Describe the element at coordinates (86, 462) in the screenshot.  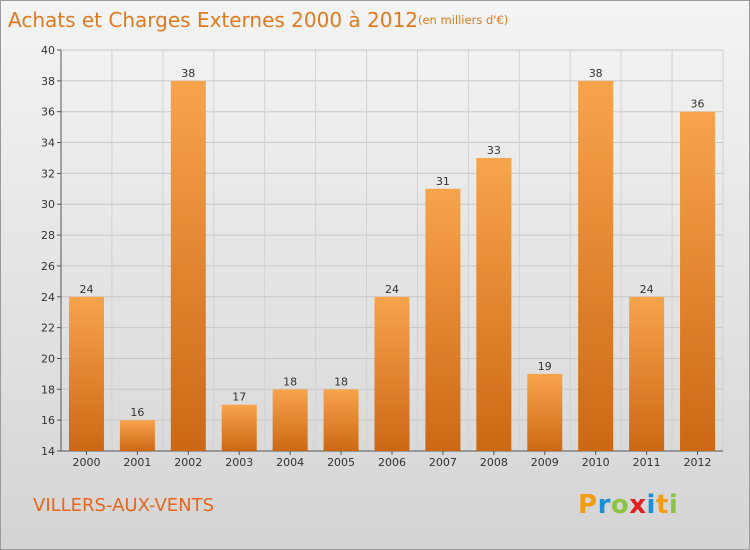
I see `x-tick-label: 2000` at that location.